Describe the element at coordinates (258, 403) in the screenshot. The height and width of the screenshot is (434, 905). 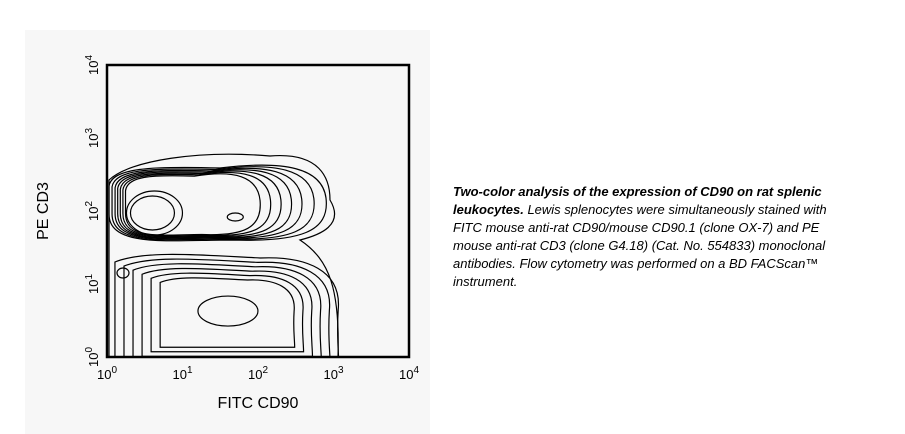
I see `x-axis-label: FITC CD90` at that location.